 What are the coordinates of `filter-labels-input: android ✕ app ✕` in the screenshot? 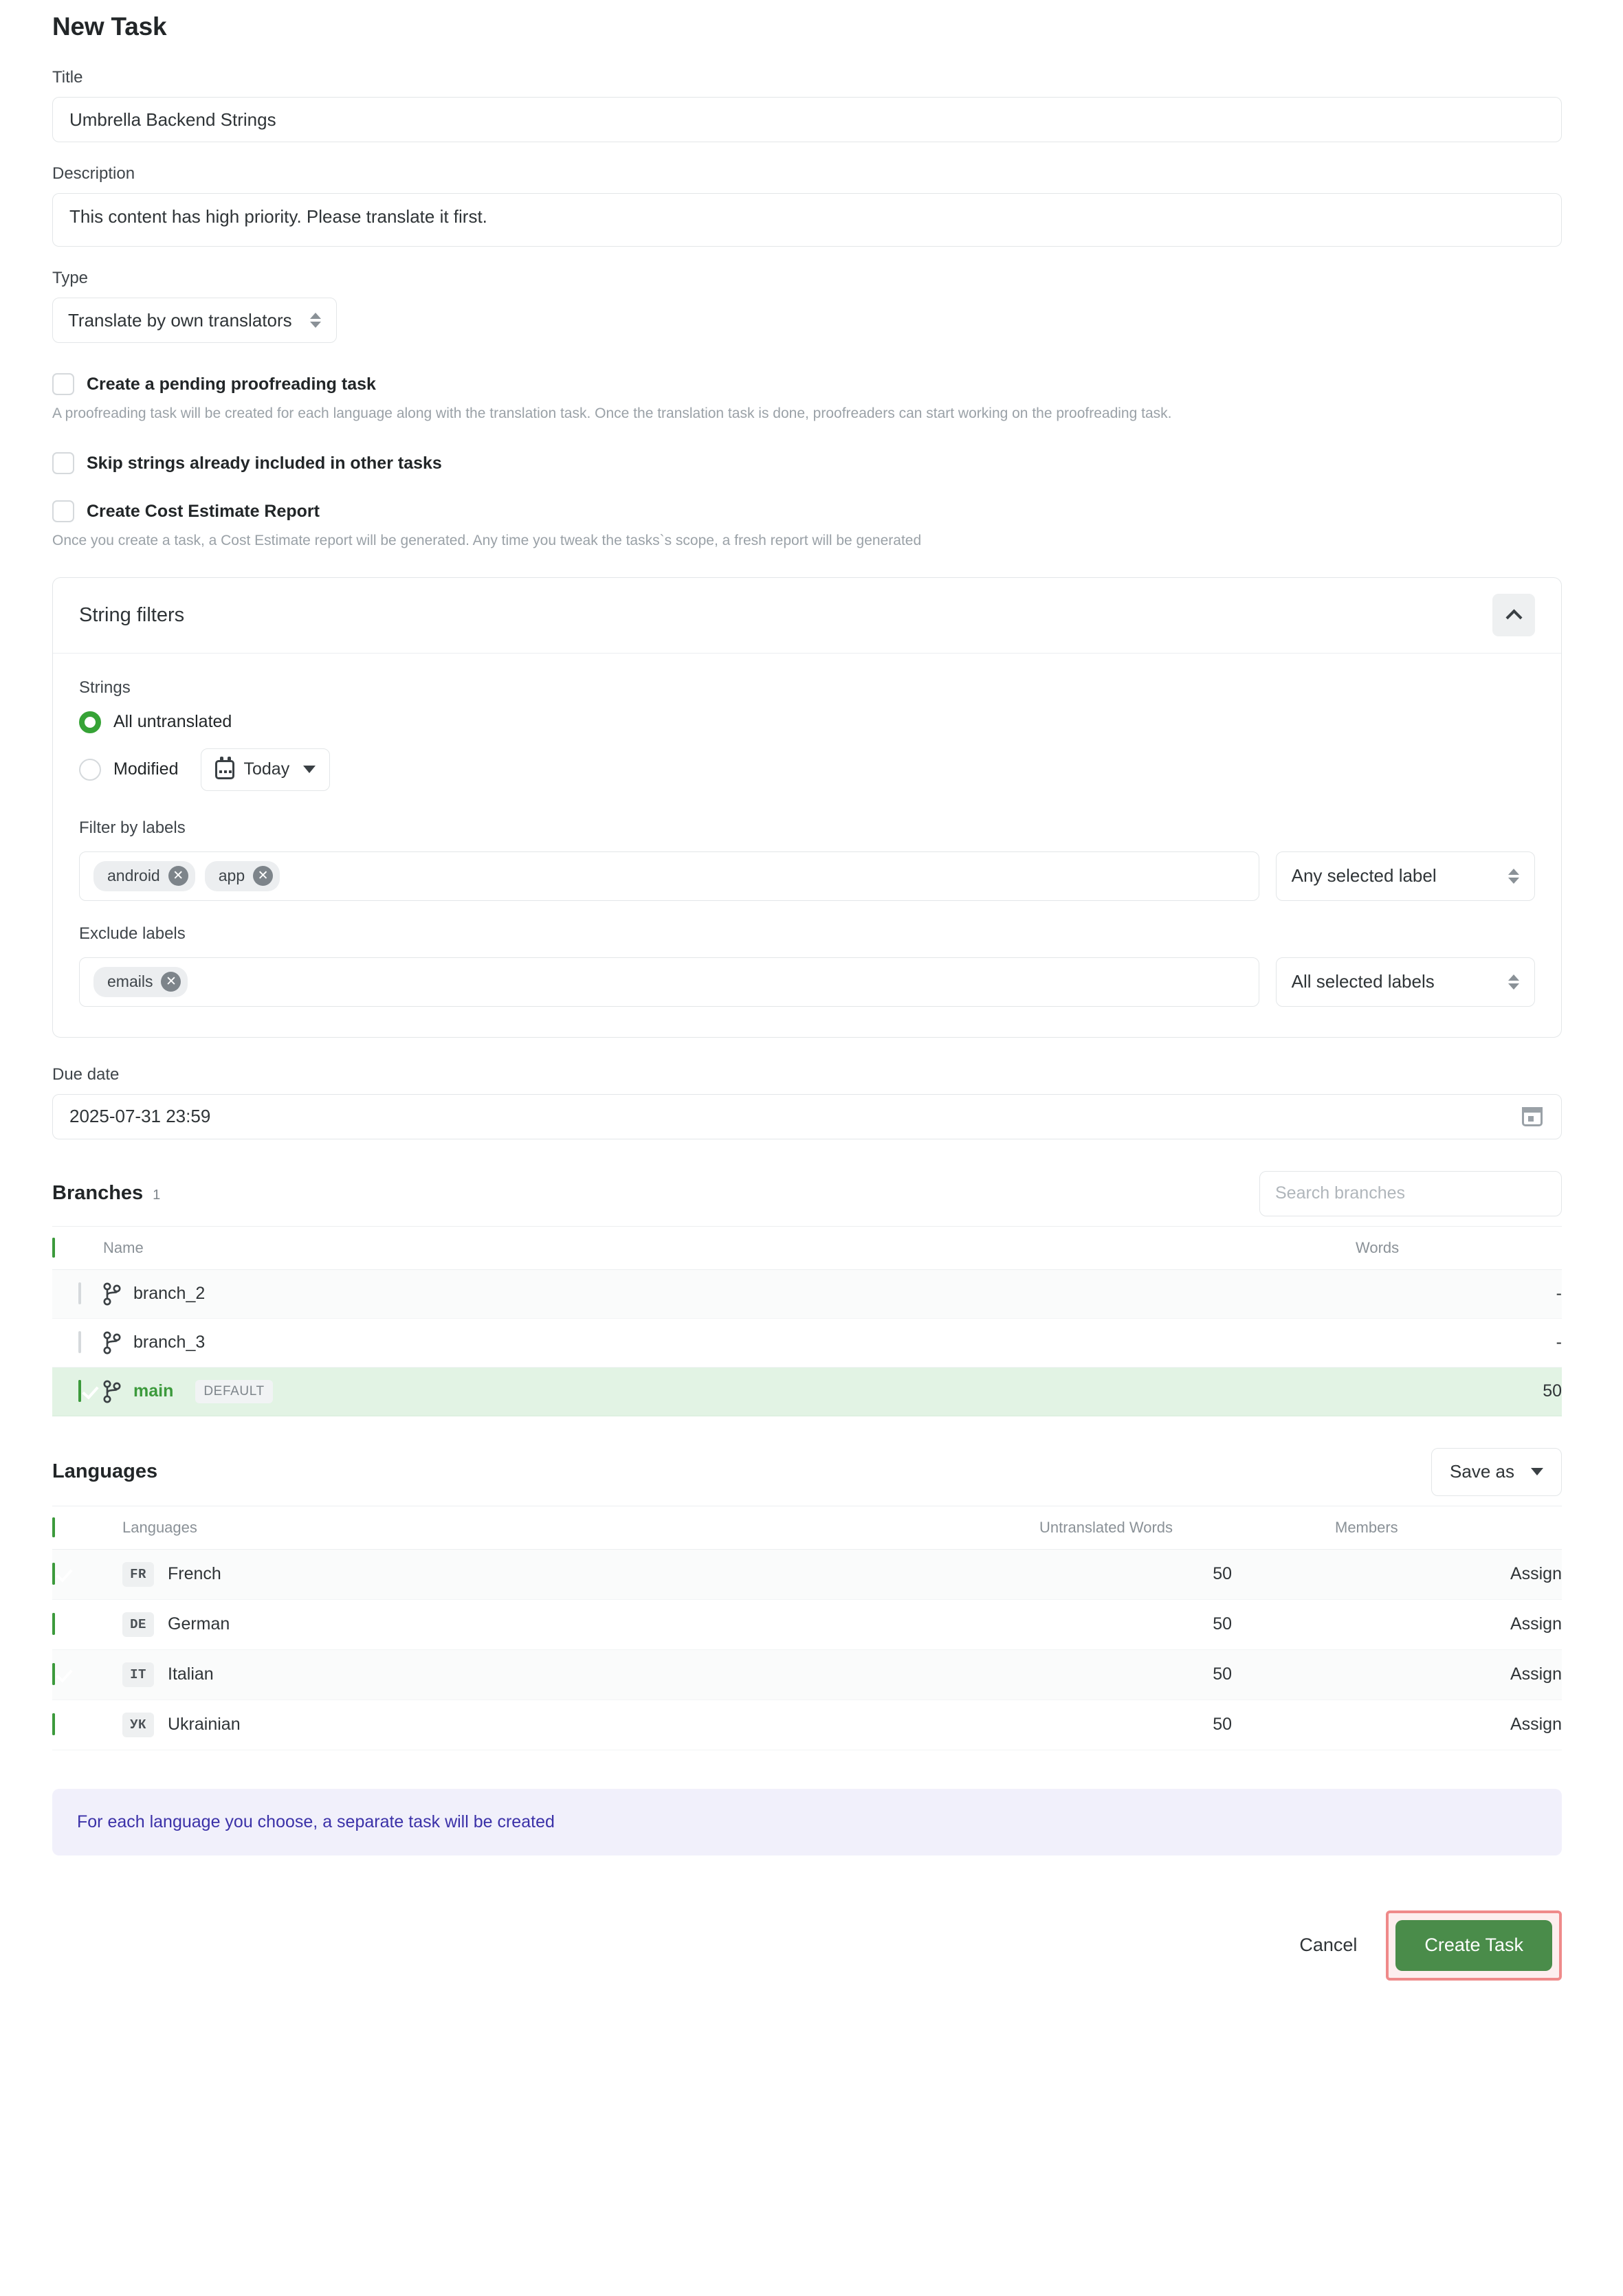 It's located at (669, 876).